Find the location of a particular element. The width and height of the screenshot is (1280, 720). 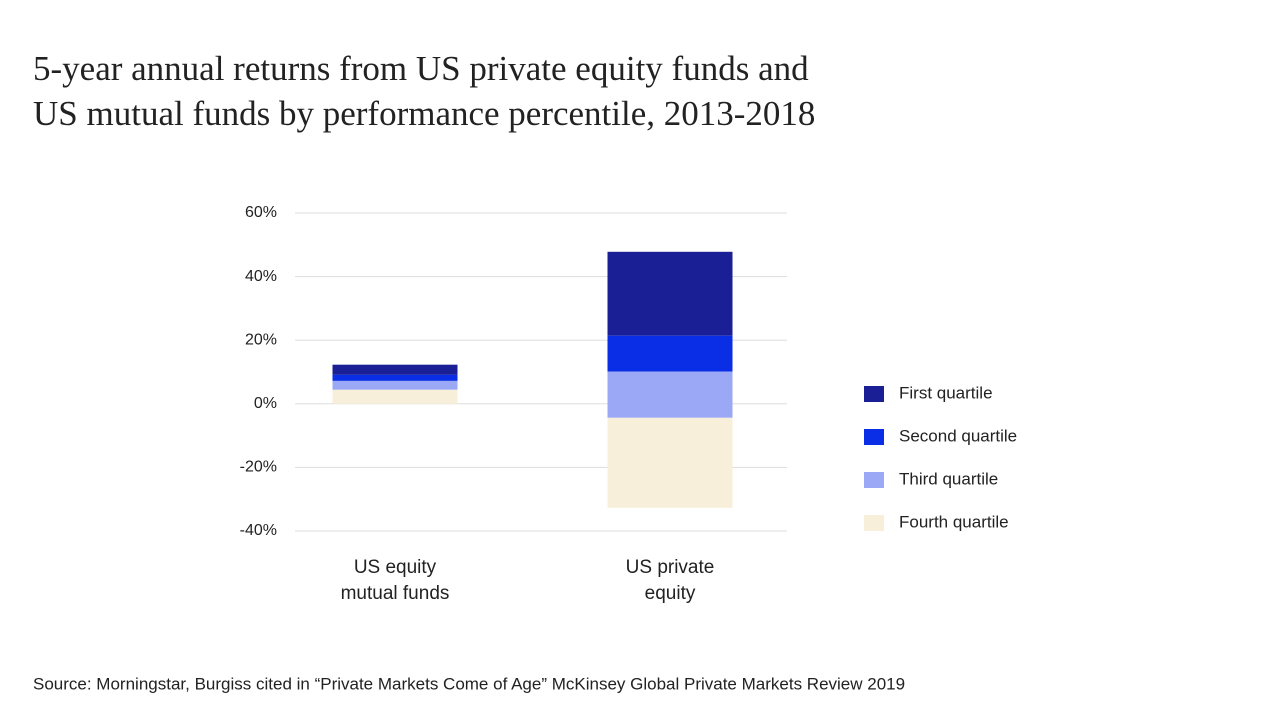

y-tick-label: 0% is located at coordinates (265, 403).